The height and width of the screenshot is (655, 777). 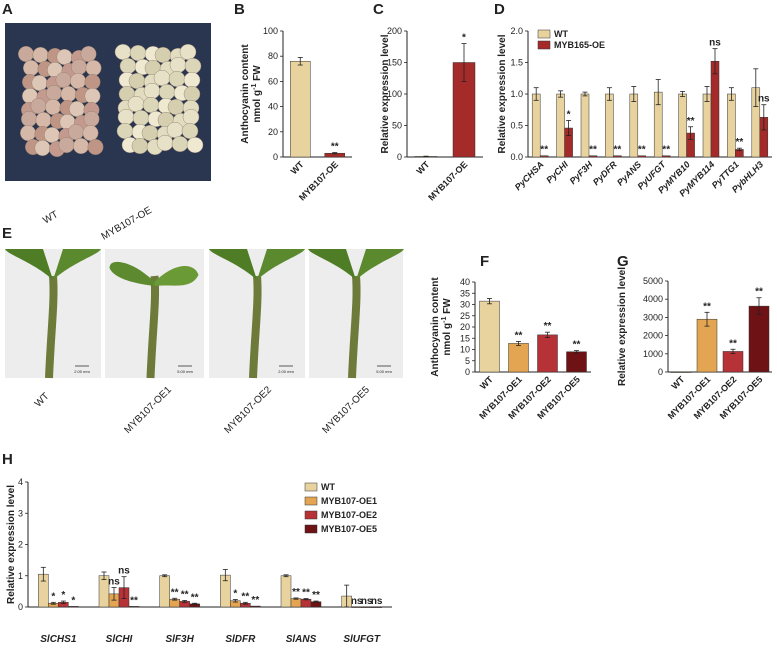 What do you see at coordinates (435, 327) in the screenshot?
I see `y-label-line: Anthocyanin content` at bounding box center [435, 327].